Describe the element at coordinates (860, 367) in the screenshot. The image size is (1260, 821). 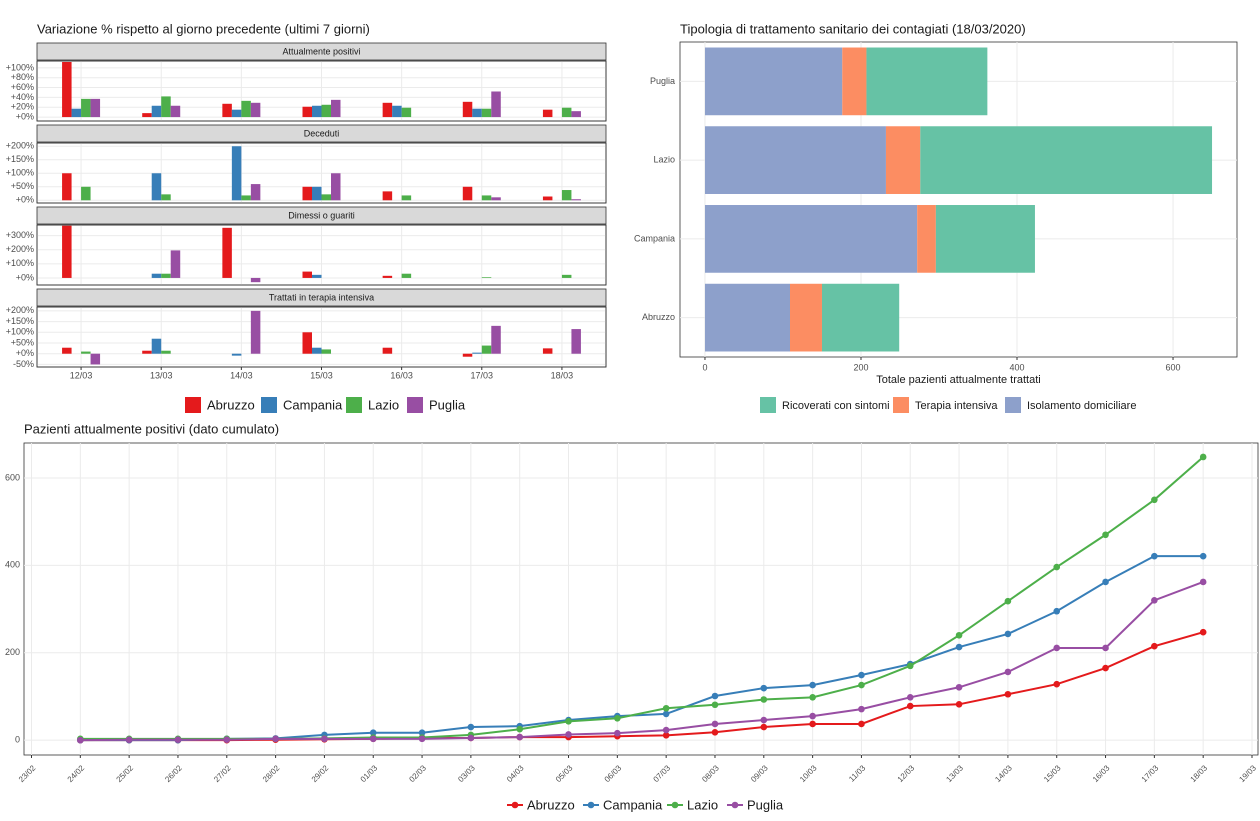
I see `x-tick-label: 200` at that location.